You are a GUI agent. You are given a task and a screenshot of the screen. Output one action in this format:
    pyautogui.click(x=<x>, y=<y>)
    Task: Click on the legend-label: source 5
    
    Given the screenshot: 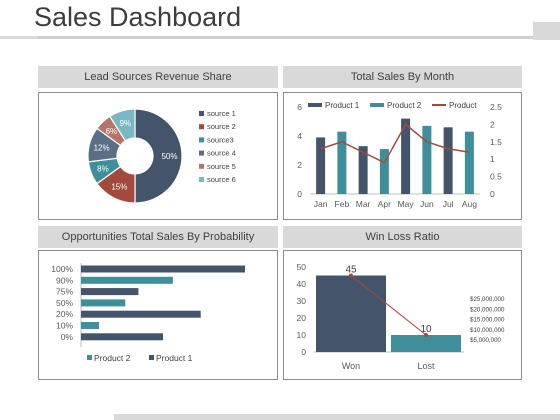 What is the action you would take?
    pyautogui.click(x=221, y=166)
    